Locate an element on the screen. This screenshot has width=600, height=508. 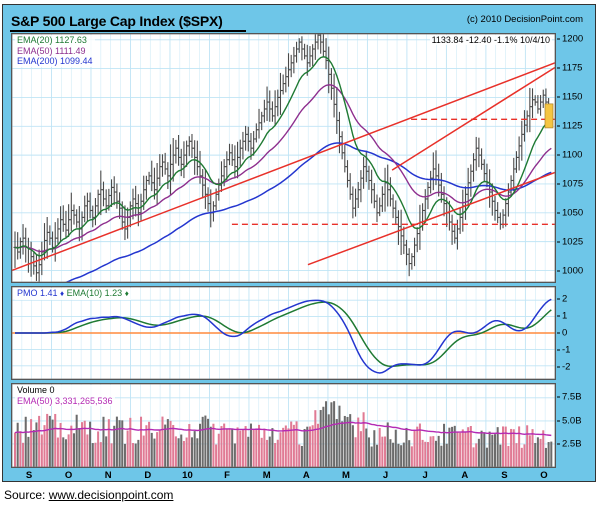
legend-pmo-signal: EMA(10) 1.23 is located at coordinates (94, 293).